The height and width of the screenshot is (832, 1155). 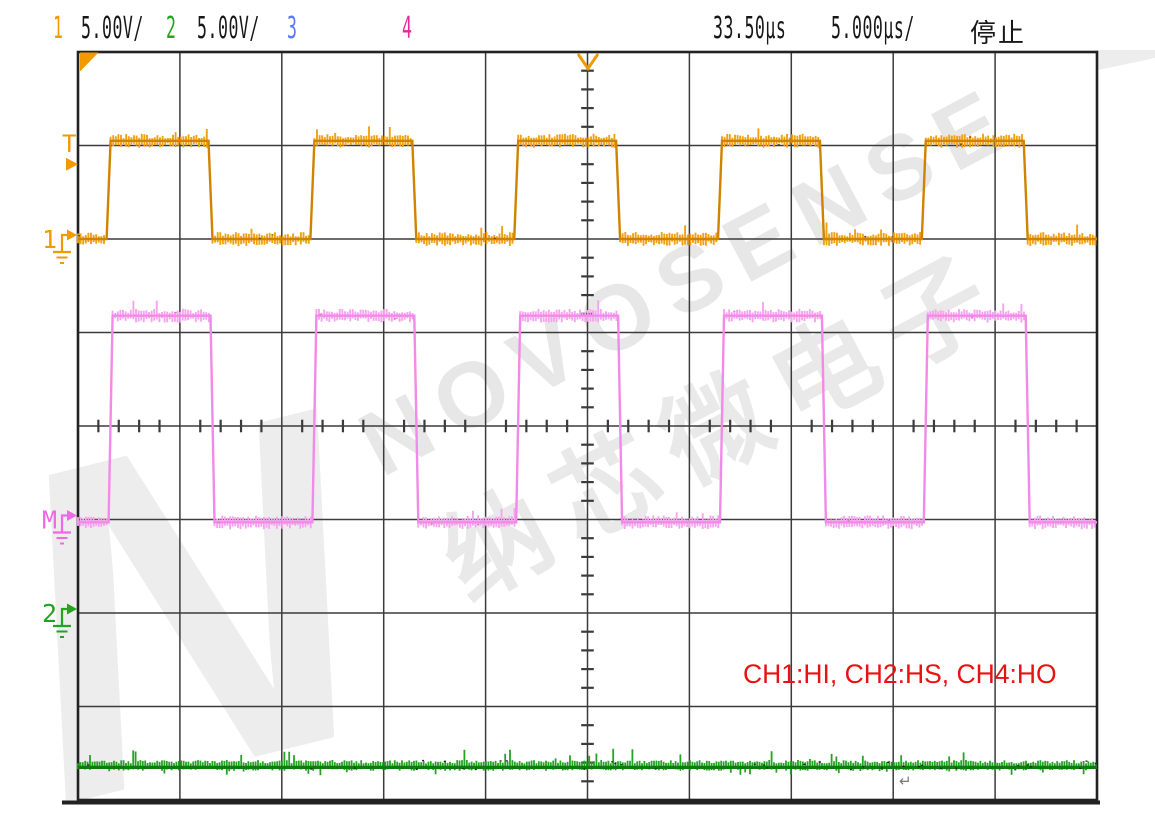 What do you see at coordinates (873, 28) in the screenshot?
I see `timebase: 5.000µs/` at bounding box center [873, 28].